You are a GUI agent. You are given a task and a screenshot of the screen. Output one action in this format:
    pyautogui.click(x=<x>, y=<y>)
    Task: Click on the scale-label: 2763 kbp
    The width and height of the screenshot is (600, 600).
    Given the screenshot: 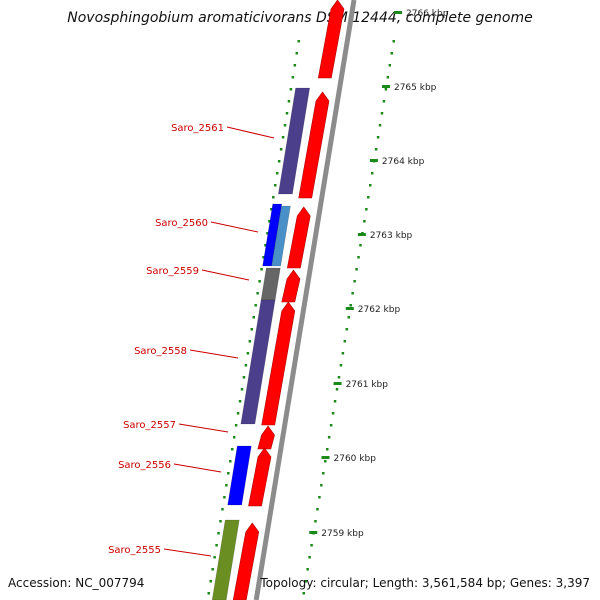 What is the action you would take?
    pyautogui.click(x=391, y=236)
    